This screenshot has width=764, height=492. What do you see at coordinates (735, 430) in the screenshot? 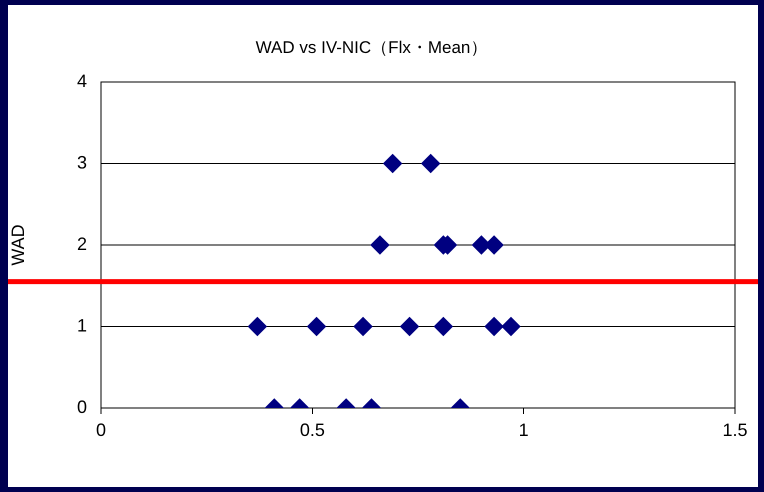
I see `x-tick-label: 1.5` at bounding box center [735, 430].